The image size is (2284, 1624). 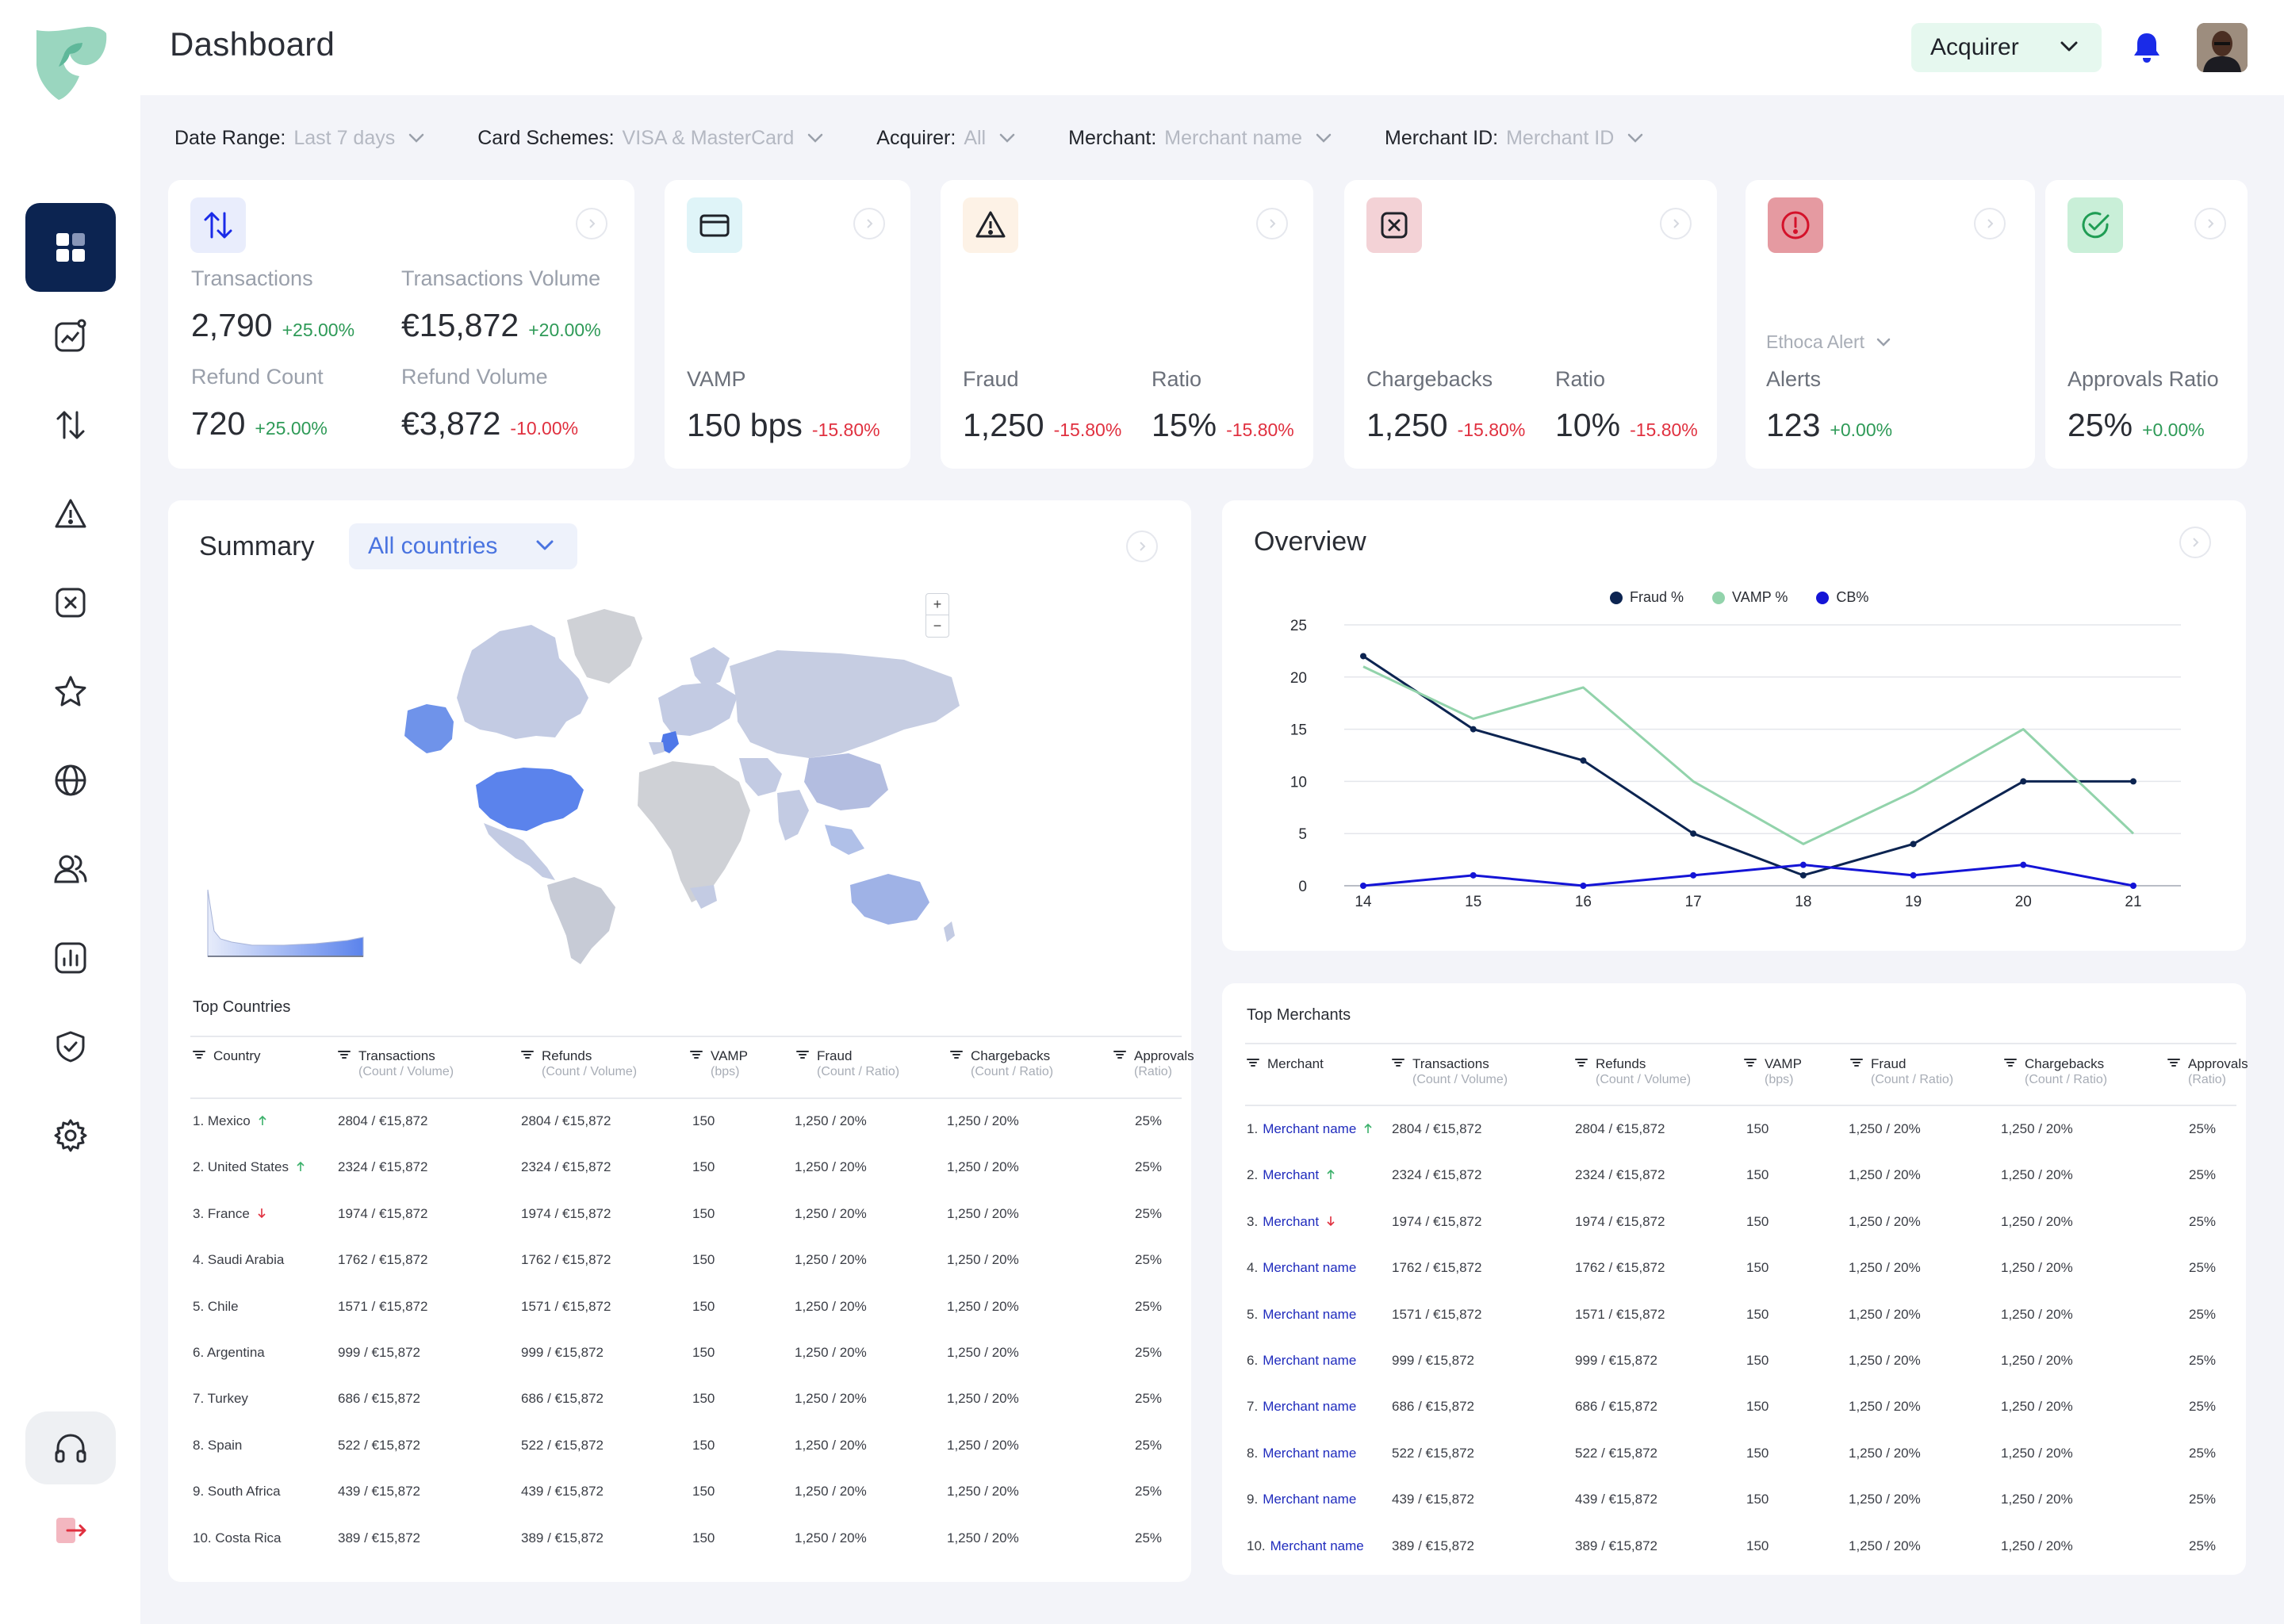 I want to click on filter-merchant: Merchant: Merchant name, so click(x=1200, y=138).